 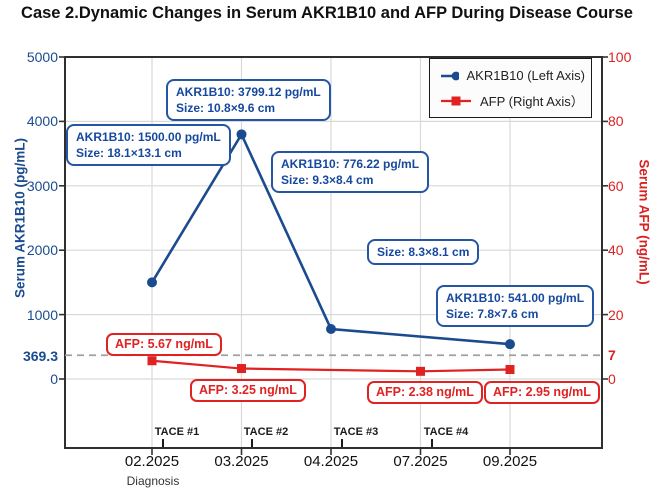 What do you see at coordinates (148, 137) in the screenshot?
I see `annotation-value-line: AKR1B10: 1500.00 pg/mL` at bounding box center [148, 137].